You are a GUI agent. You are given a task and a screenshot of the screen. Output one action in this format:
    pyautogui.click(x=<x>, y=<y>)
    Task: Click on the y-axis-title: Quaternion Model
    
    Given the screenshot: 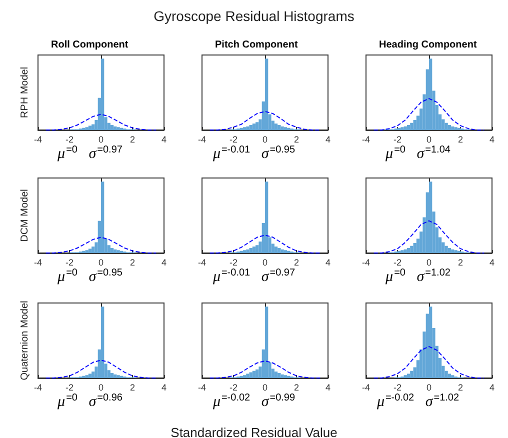 What is the action you would take?
    pyautogui.click(x=25, y=340)
    